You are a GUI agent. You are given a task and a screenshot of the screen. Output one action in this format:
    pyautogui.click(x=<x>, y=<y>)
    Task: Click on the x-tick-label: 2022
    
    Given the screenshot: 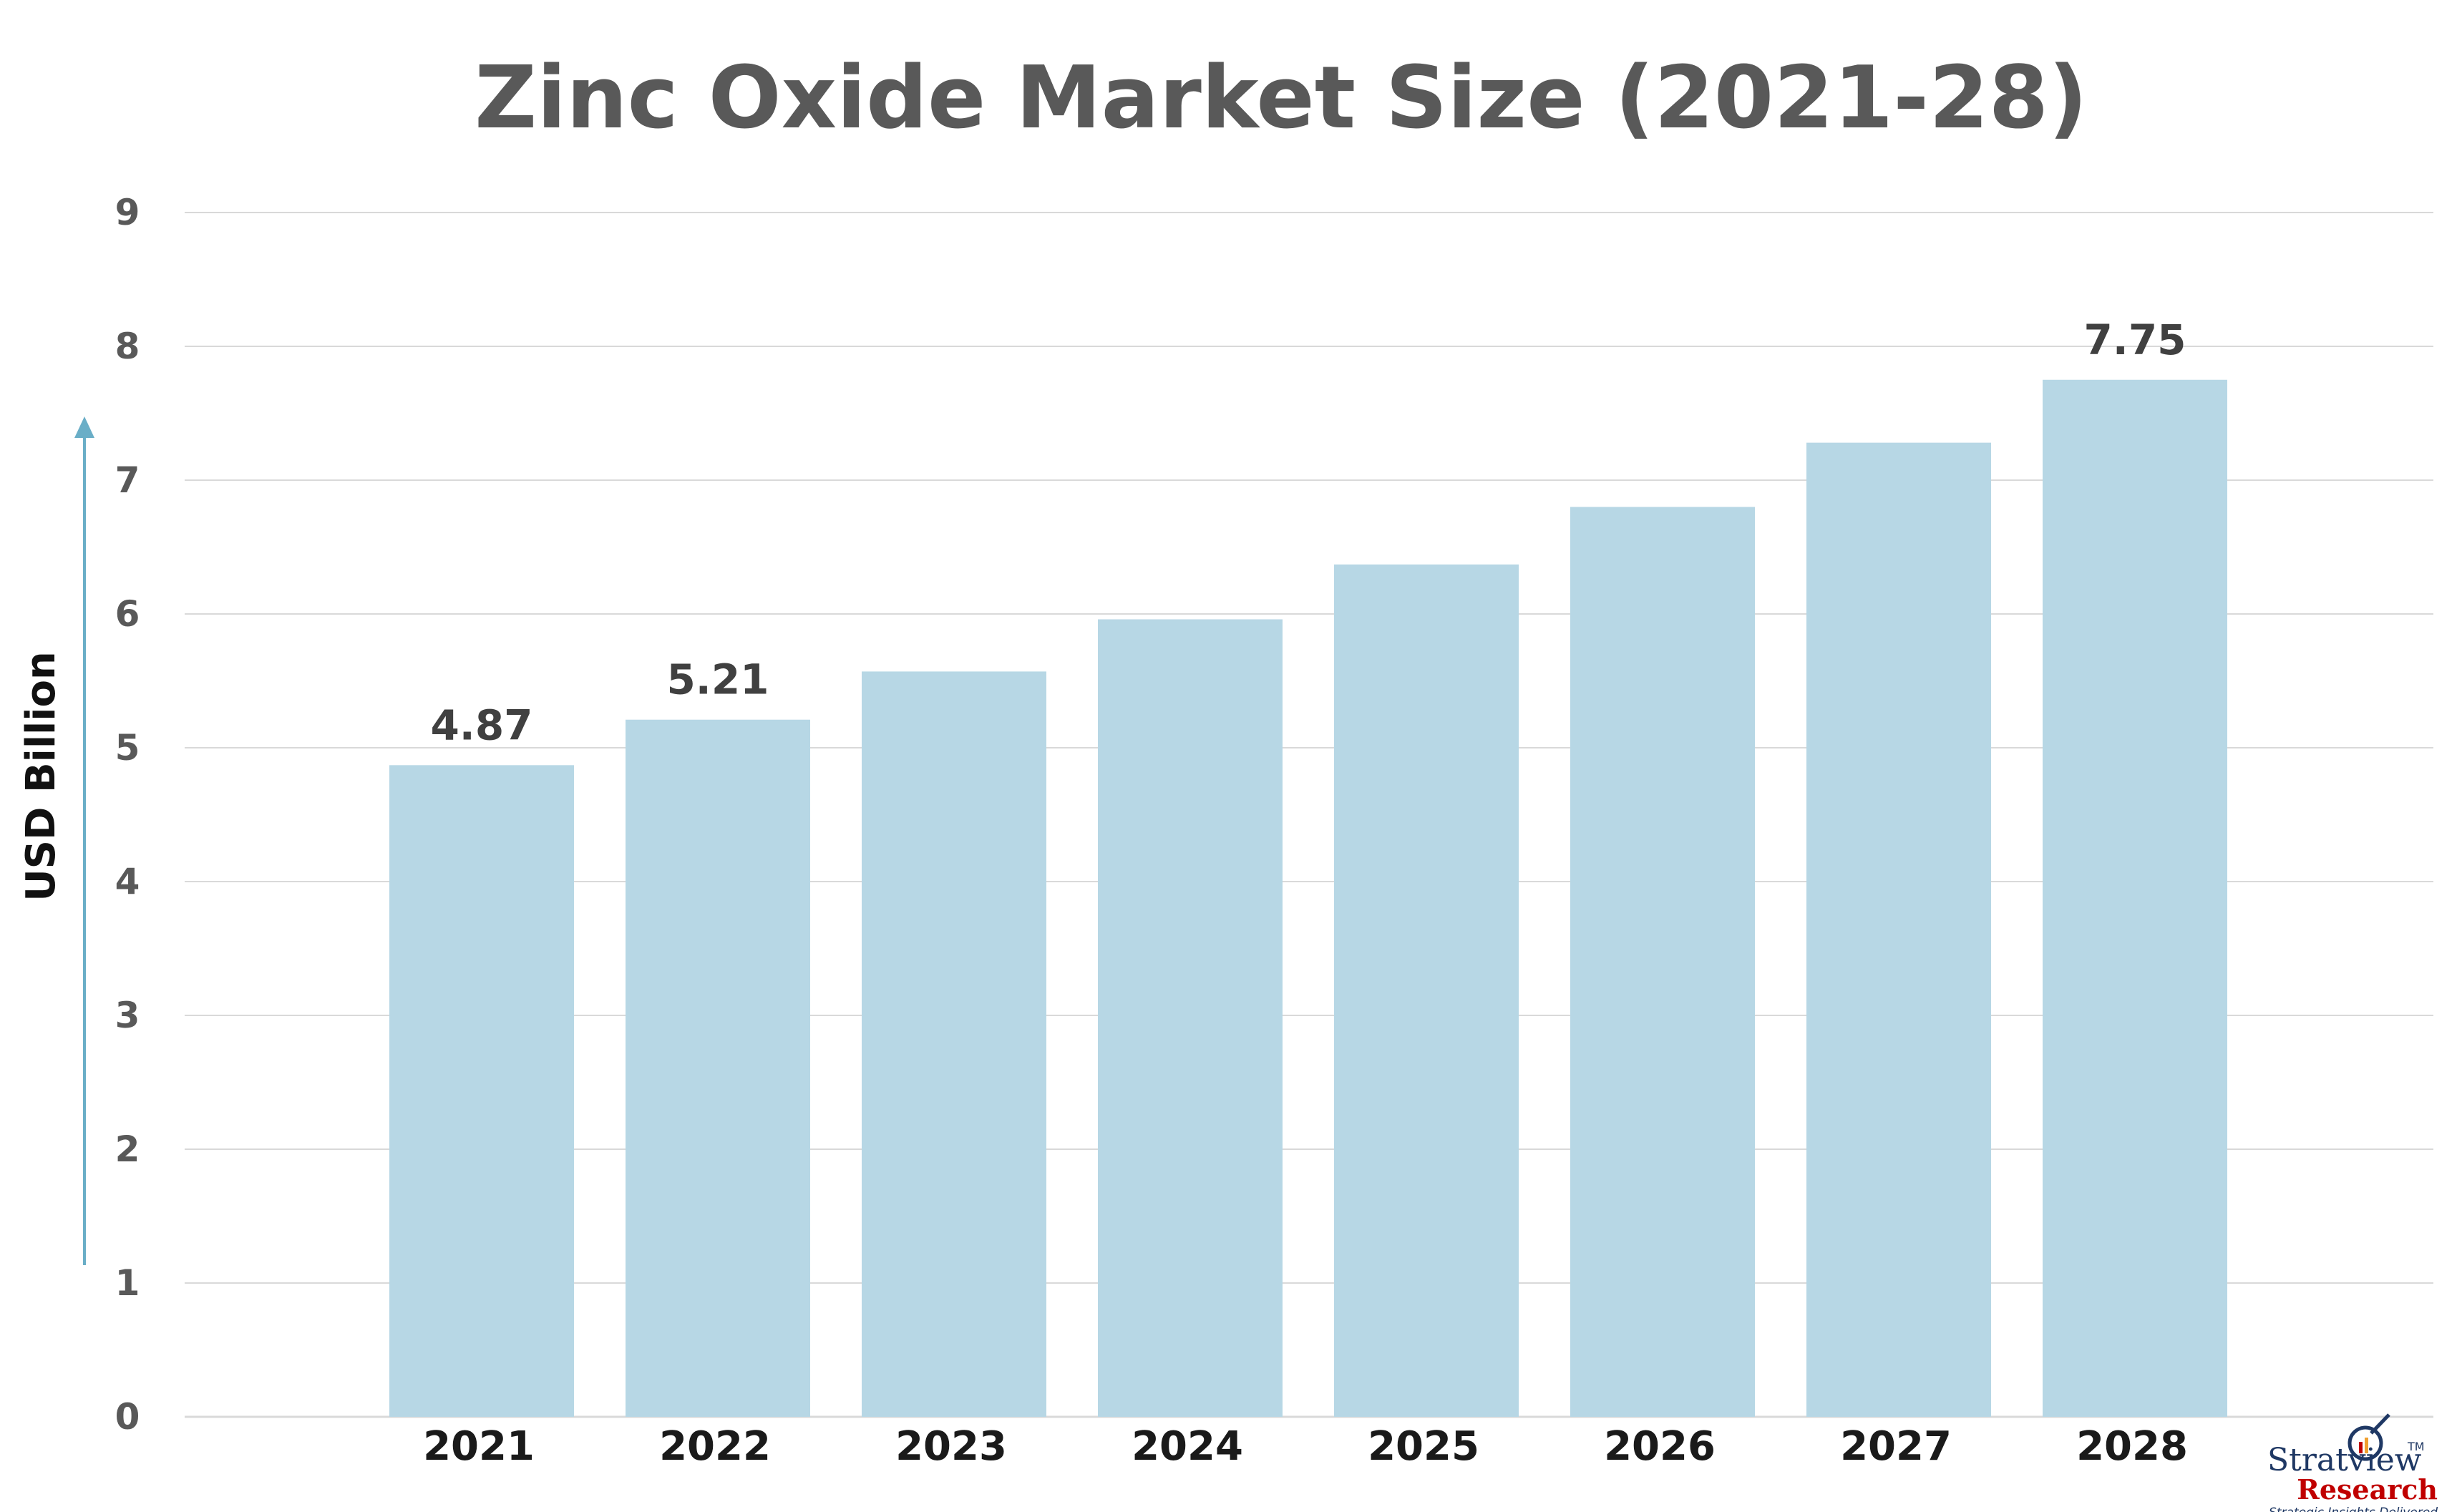 What is the action you would take?
    pyautogui.click(x=715, y=1446)
    